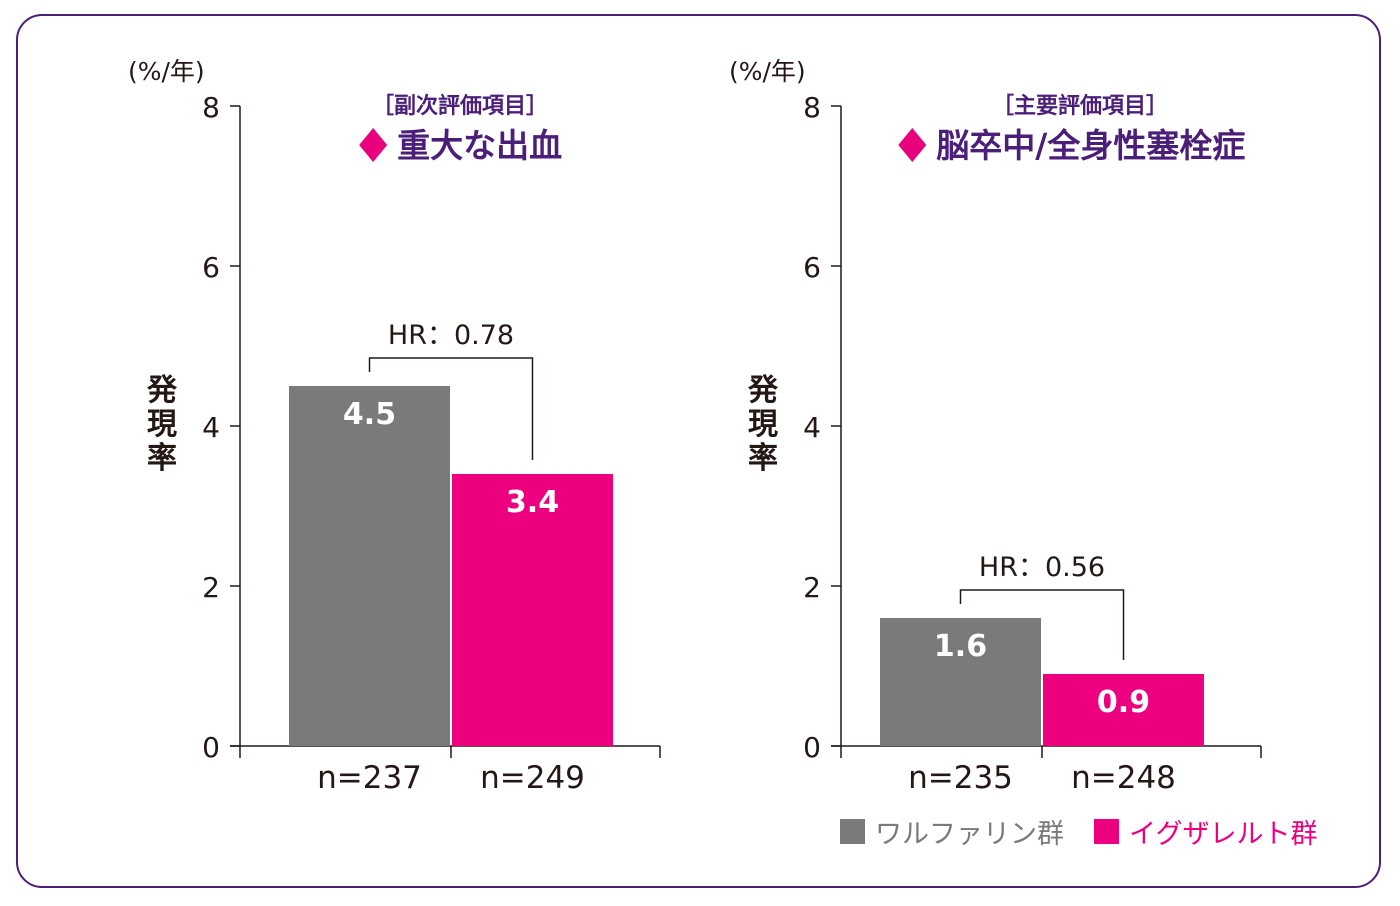 The width and height of the screenshot is (1400, 906). Describe the element at coordinates (532, 502) in the screenshot. I see `bar-value-label: 3.4` at that location.